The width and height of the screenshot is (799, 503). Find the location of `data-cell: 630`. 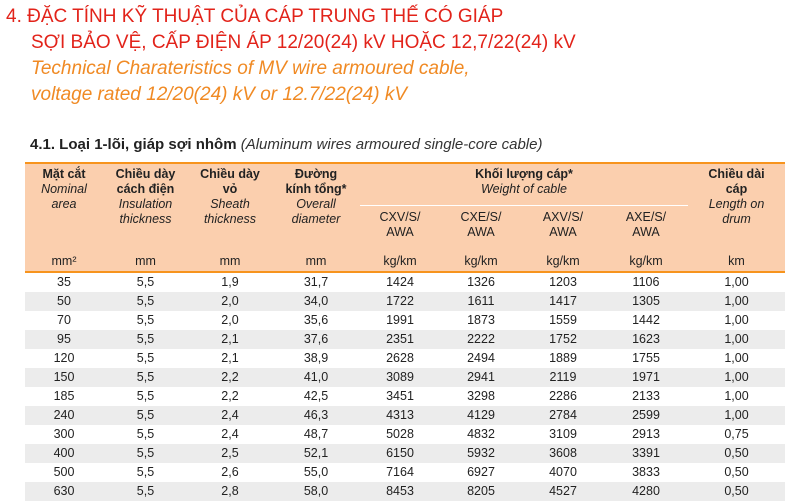

data-cell: 630 is located at coordinates (64, 491).